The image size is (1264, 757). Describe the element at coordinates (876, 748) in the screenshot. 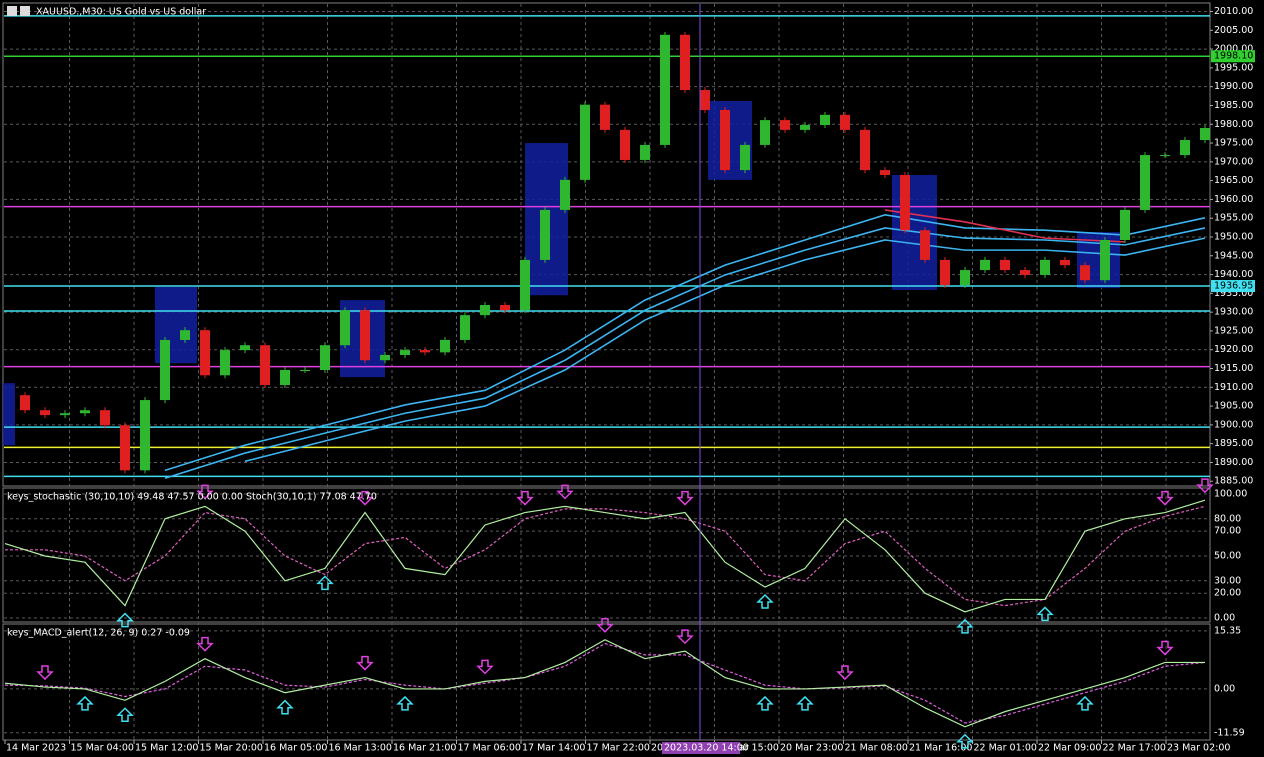

I see `x-tick-label: 21 Mar 08:00` at that location.